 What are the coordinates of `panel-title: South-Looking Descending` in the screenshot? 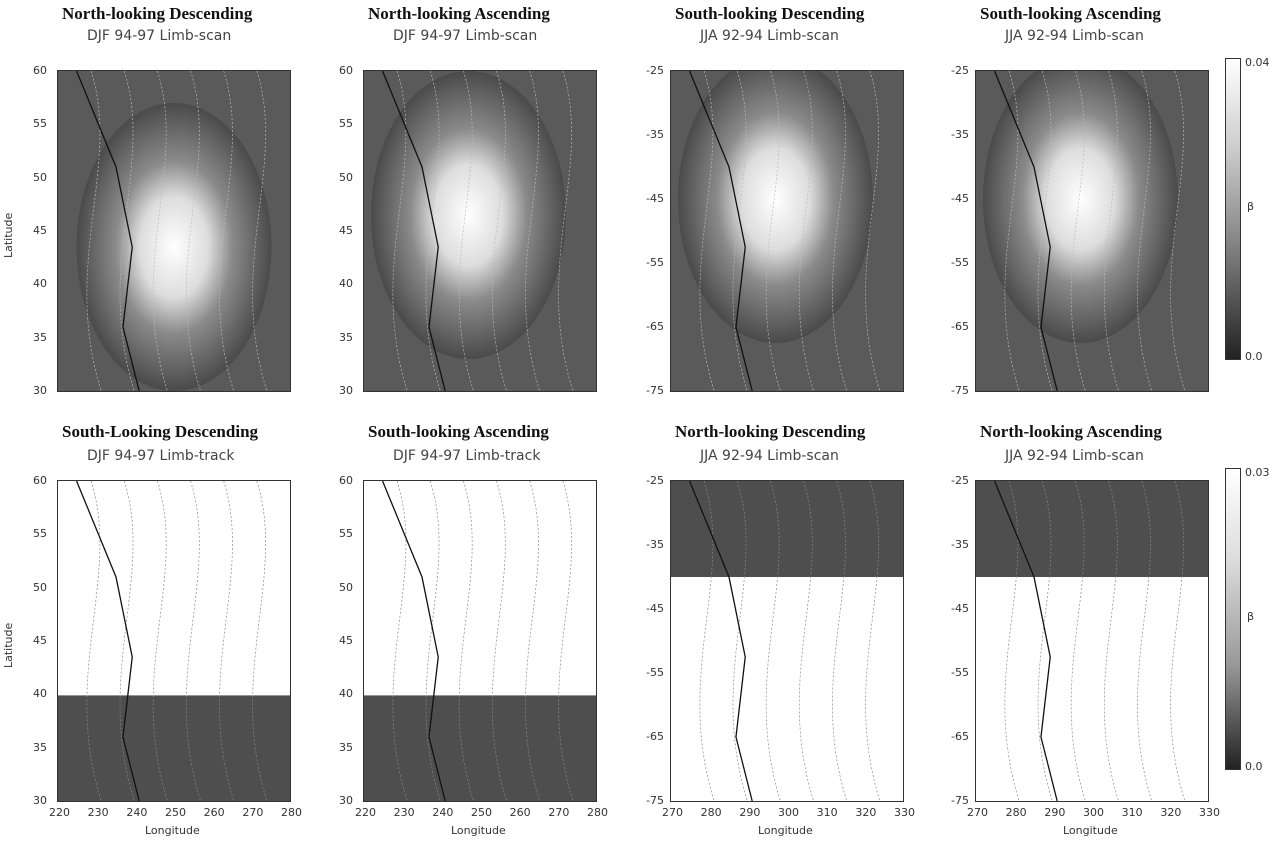 It's located at (160, 431).